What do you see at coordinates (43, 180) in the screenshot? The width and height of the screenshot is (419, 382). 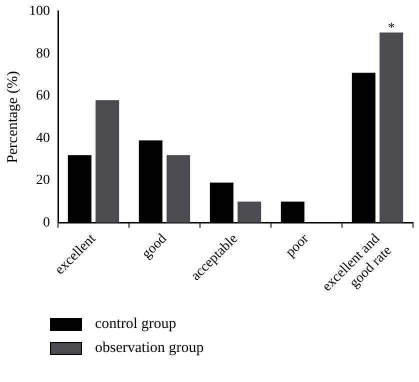 I see `y-tick-label: 20` at bounding box center [43, 180].